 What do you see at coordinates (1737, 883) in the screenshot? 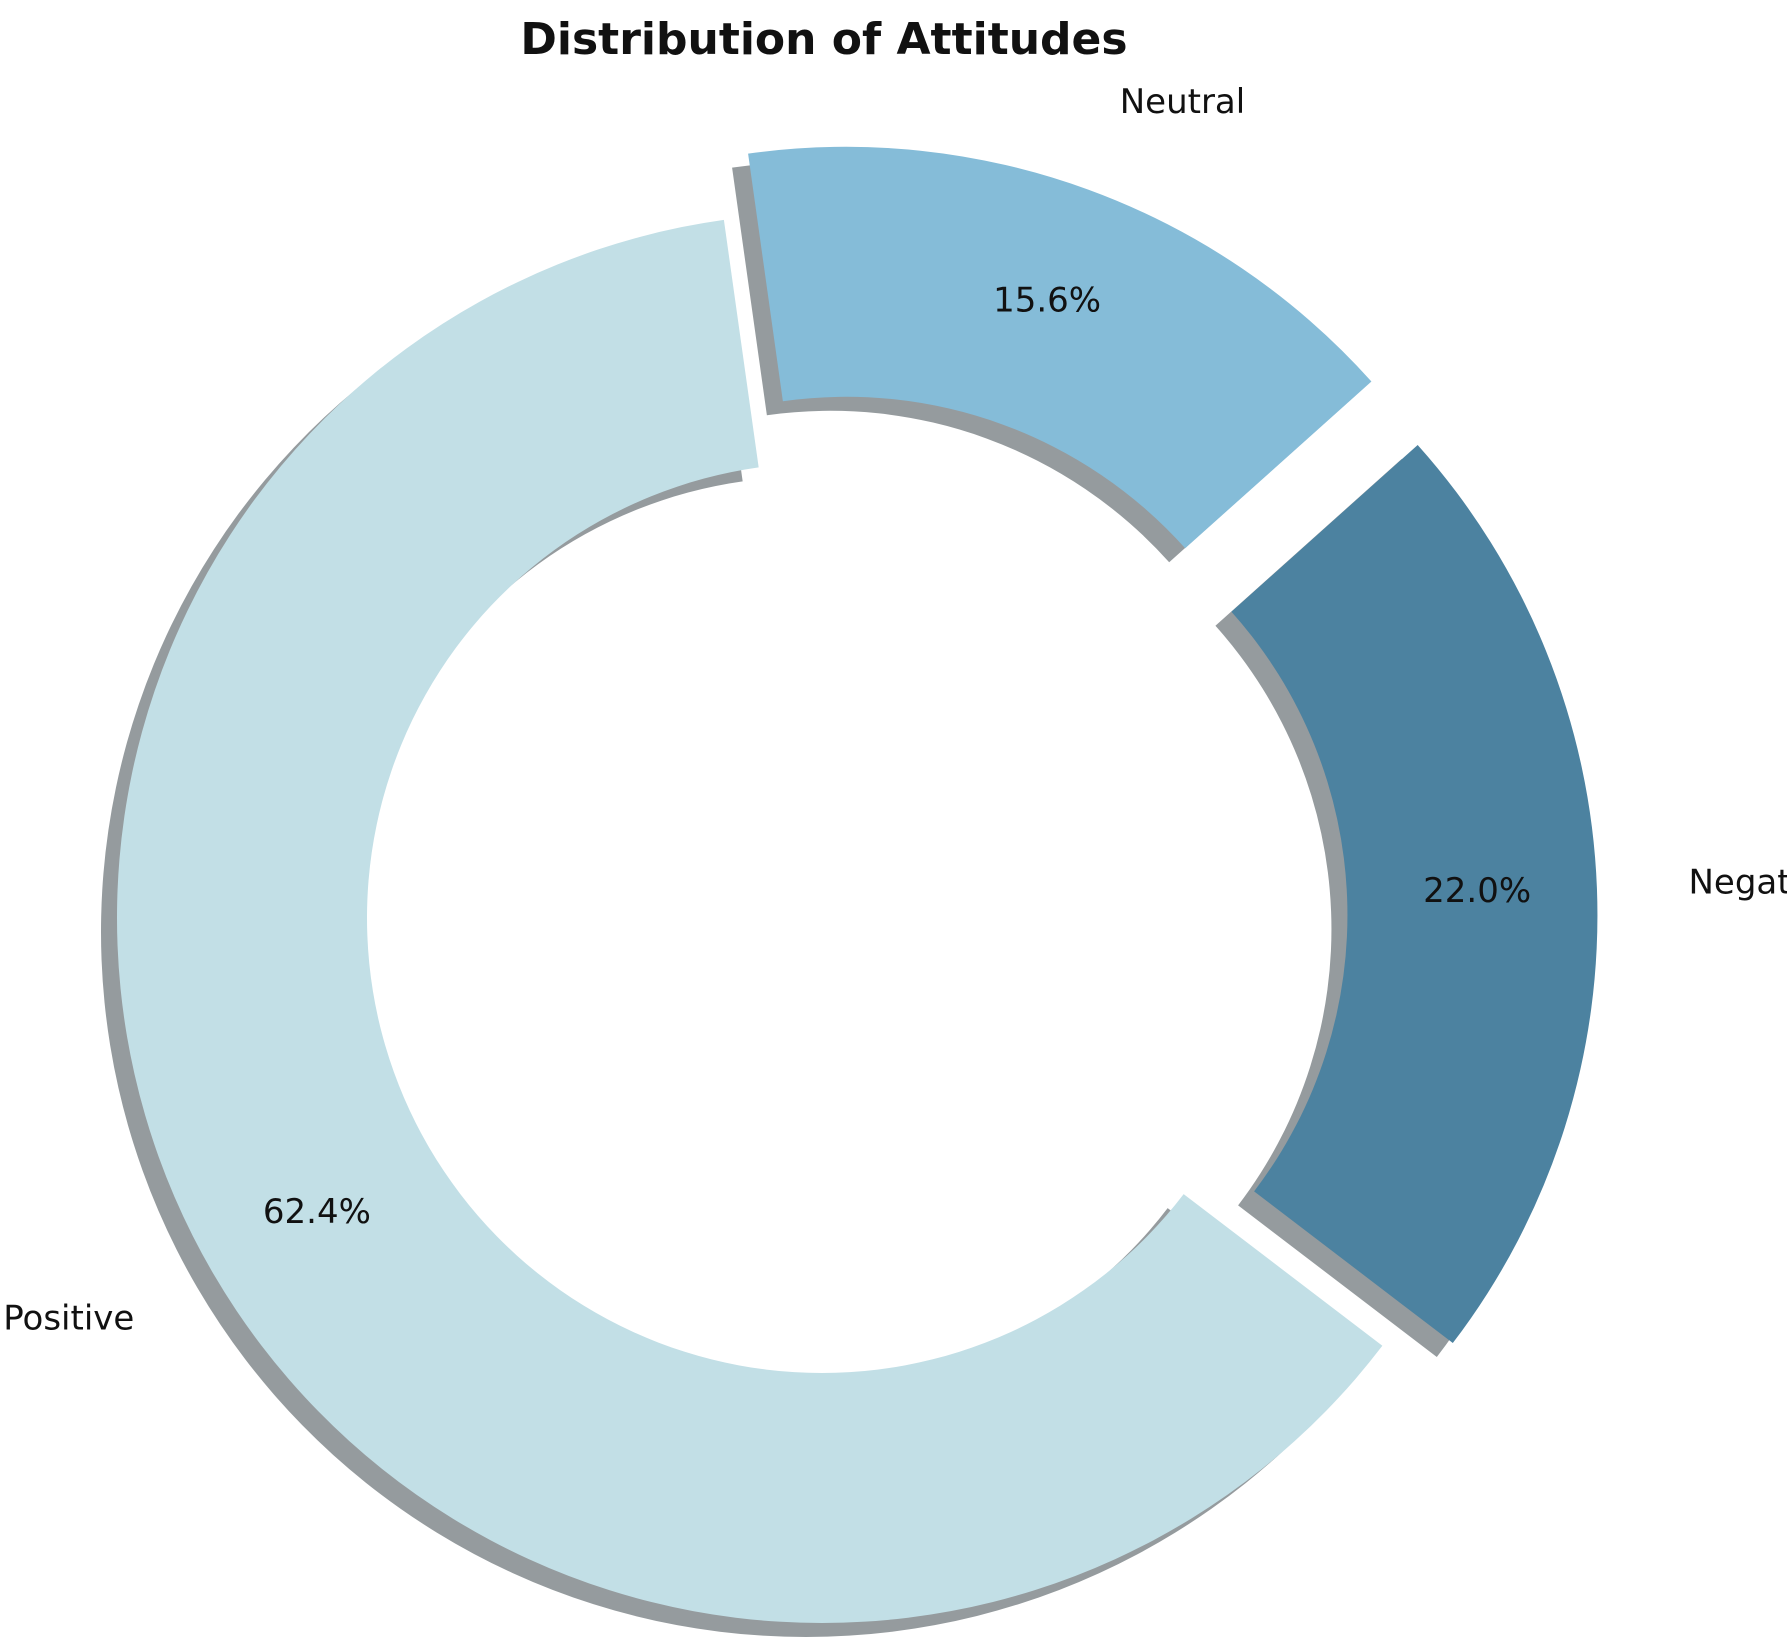
I see `category-label: Negative` at bounding box center [1737, 883].